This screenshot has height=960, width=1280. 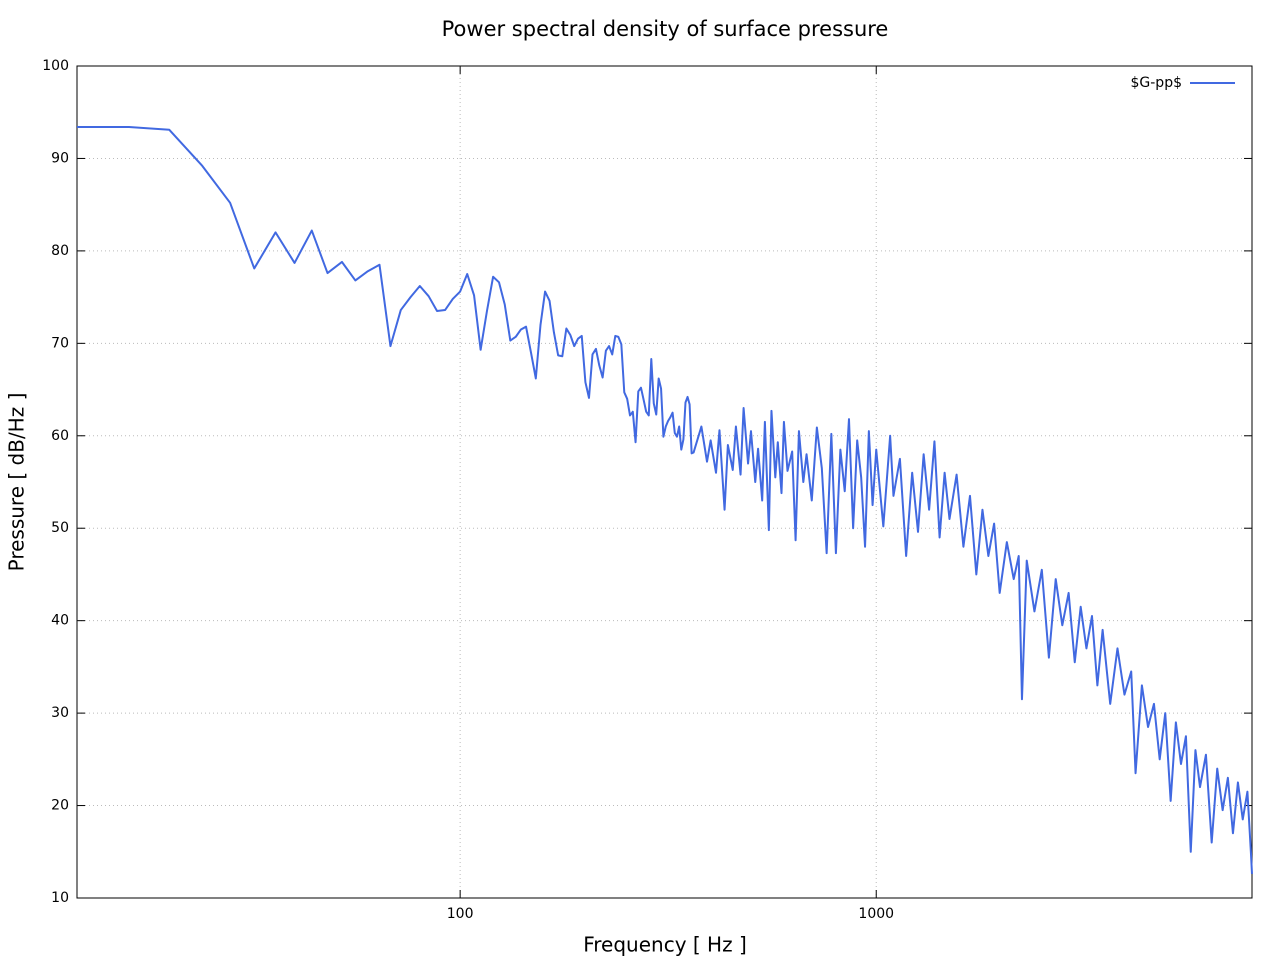 What do you see at coordinates (60, 898) in the screenshot?
I see `y-tick-label: 10` at bounding box center [60, 898].